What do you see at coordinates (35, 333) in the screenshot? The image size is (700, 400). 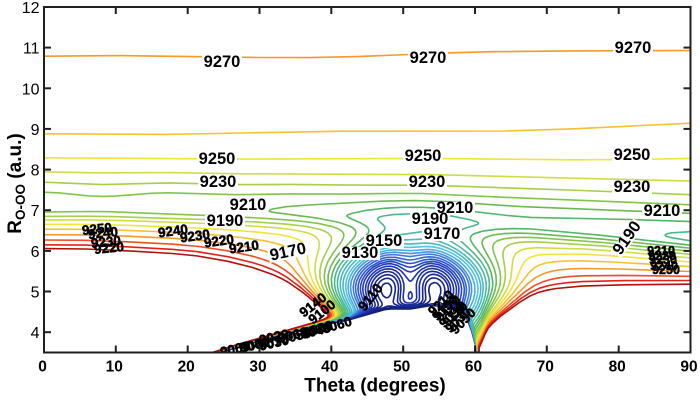 I see `svg-text: 4` at bounding box center [35, 333].